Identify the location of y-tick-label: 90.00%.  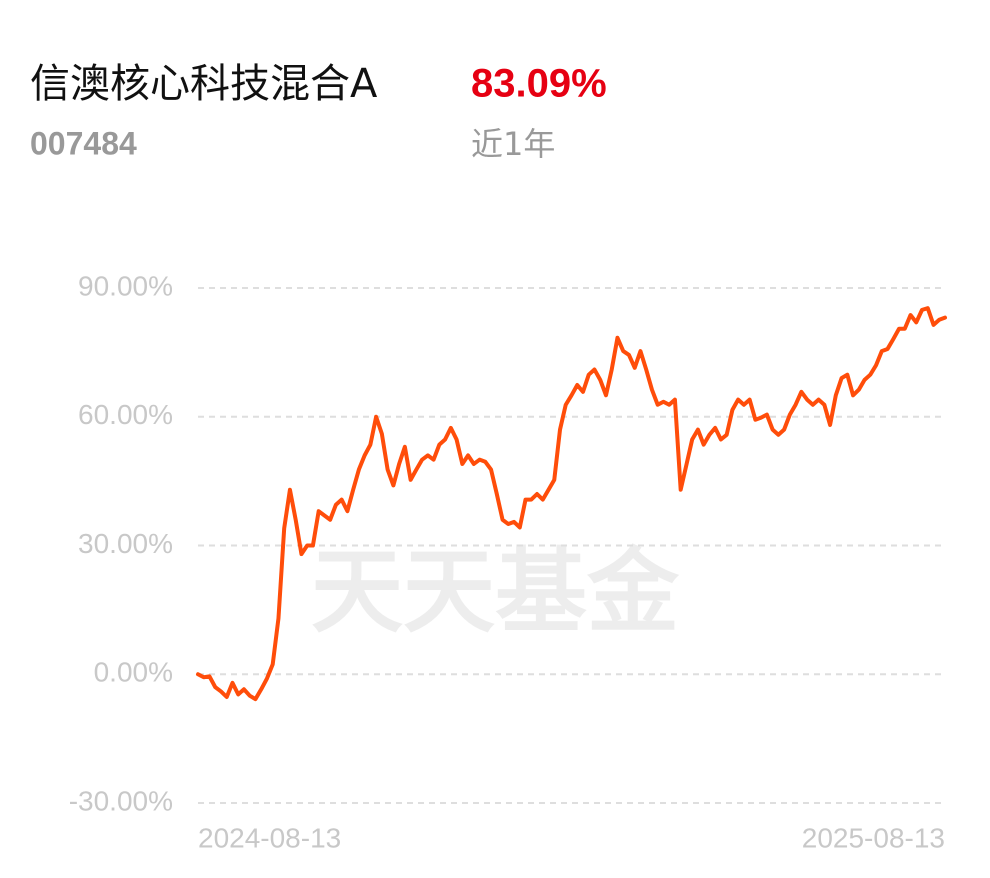
(125, 285).